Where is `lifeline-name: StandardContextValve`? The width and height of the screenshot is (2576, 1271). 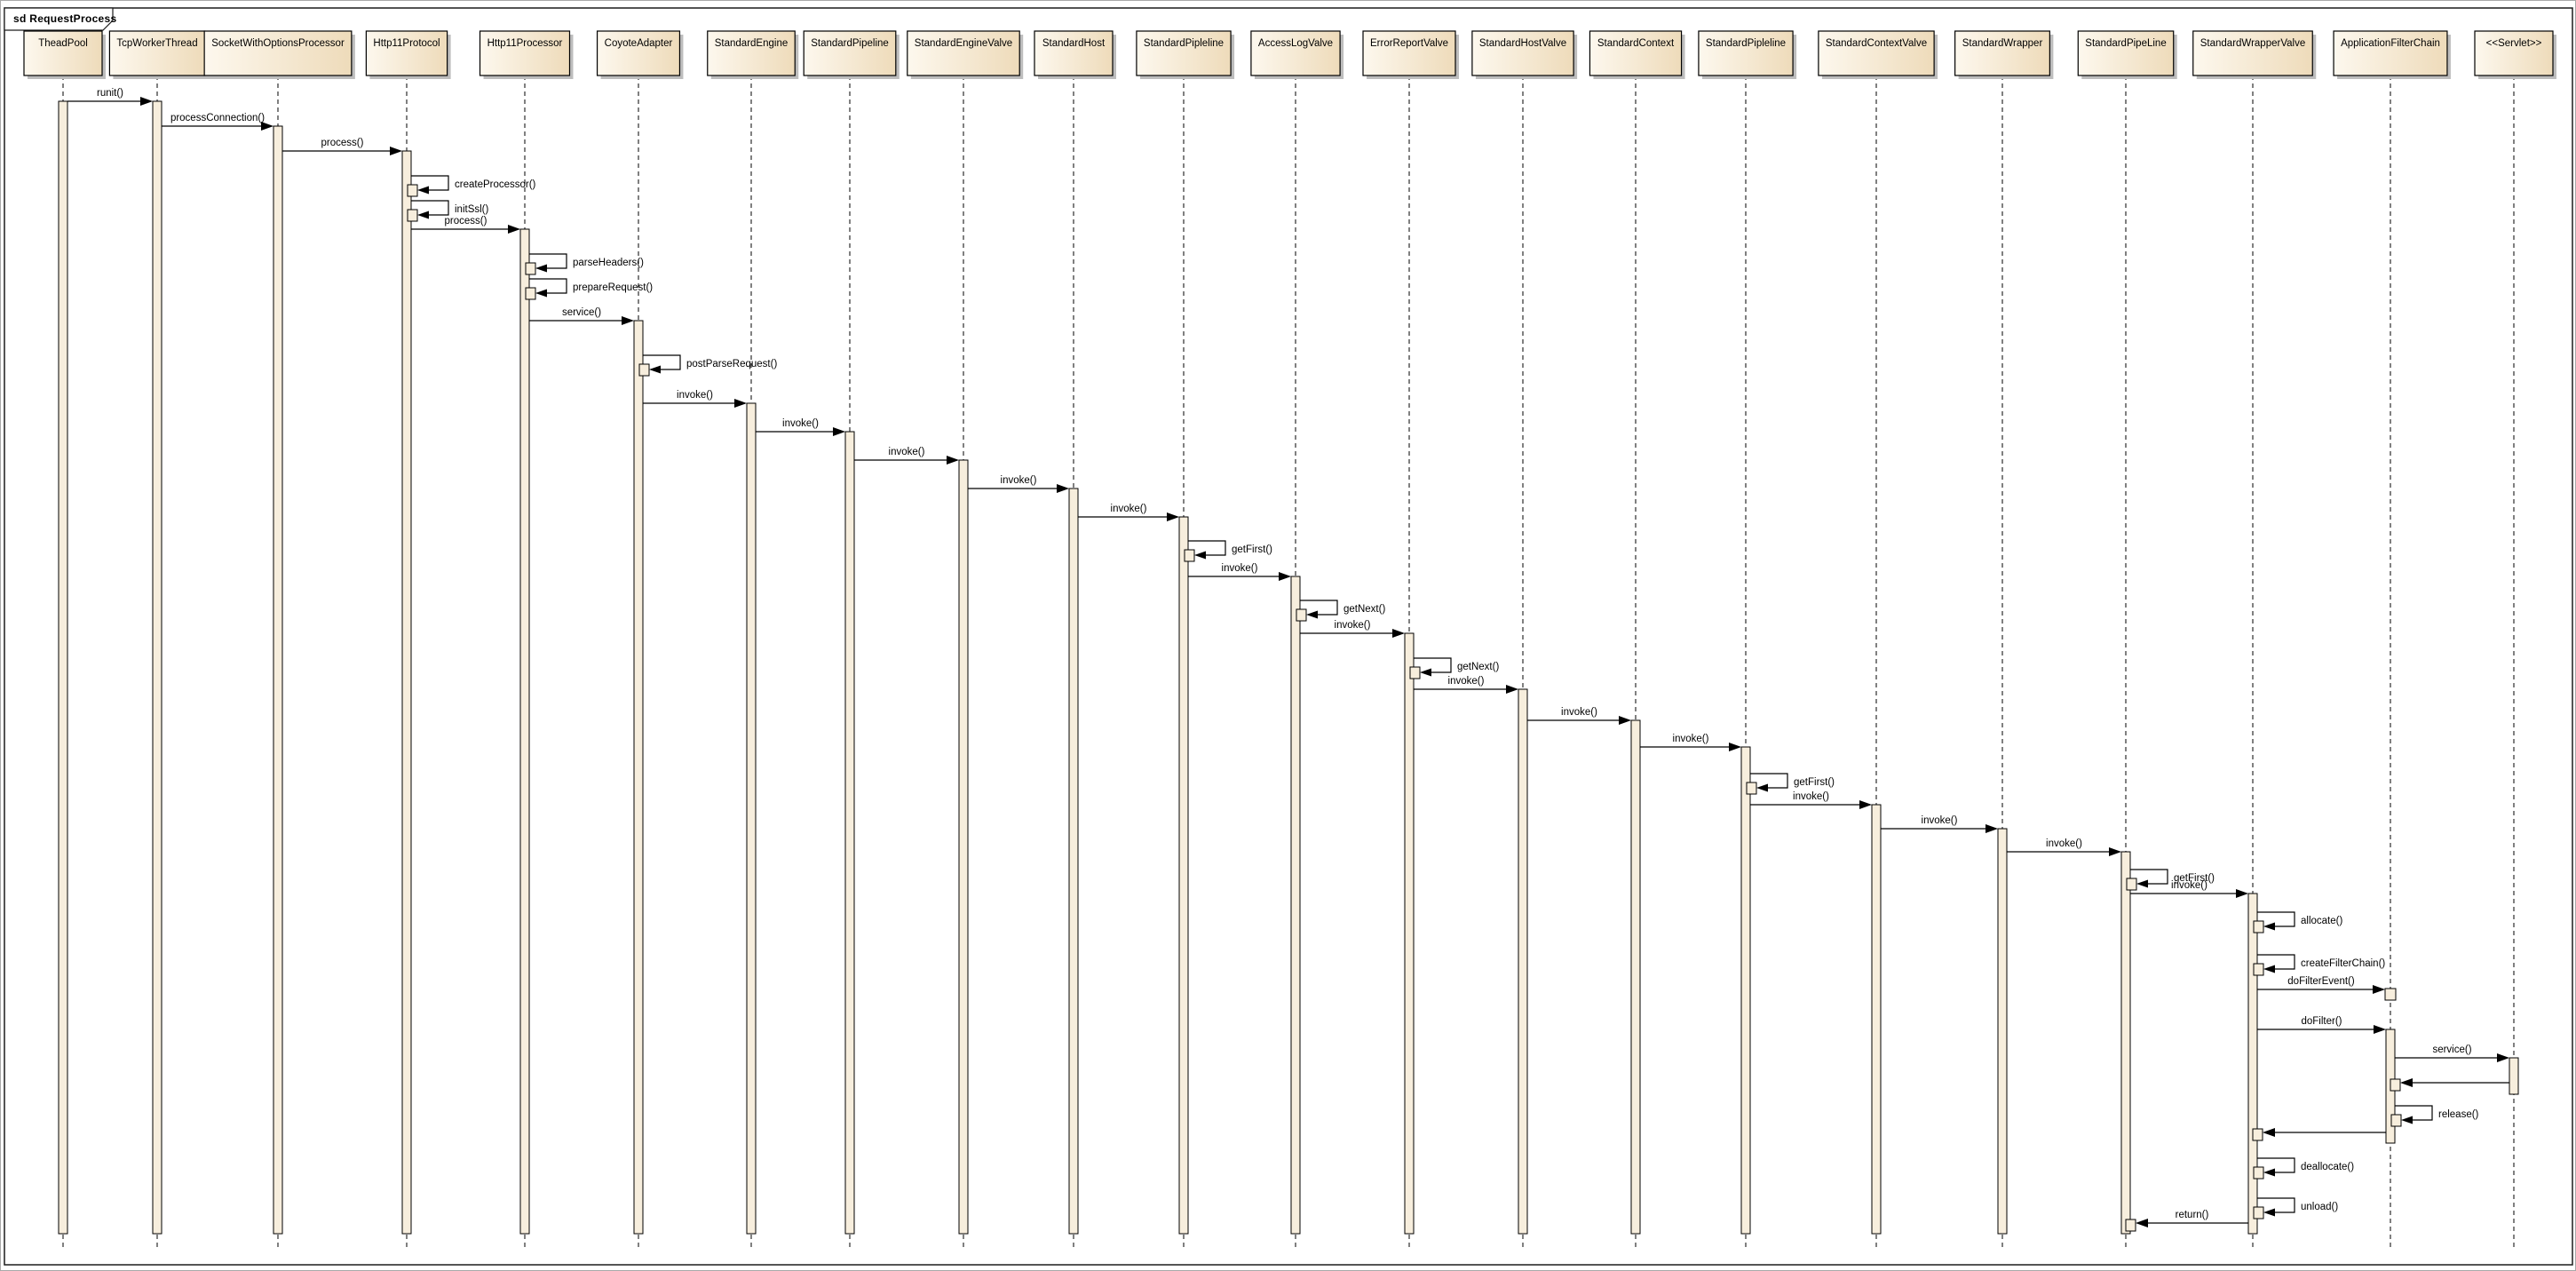 lifeline-name: StandardContextValve is located at coordinates (1877, 43).